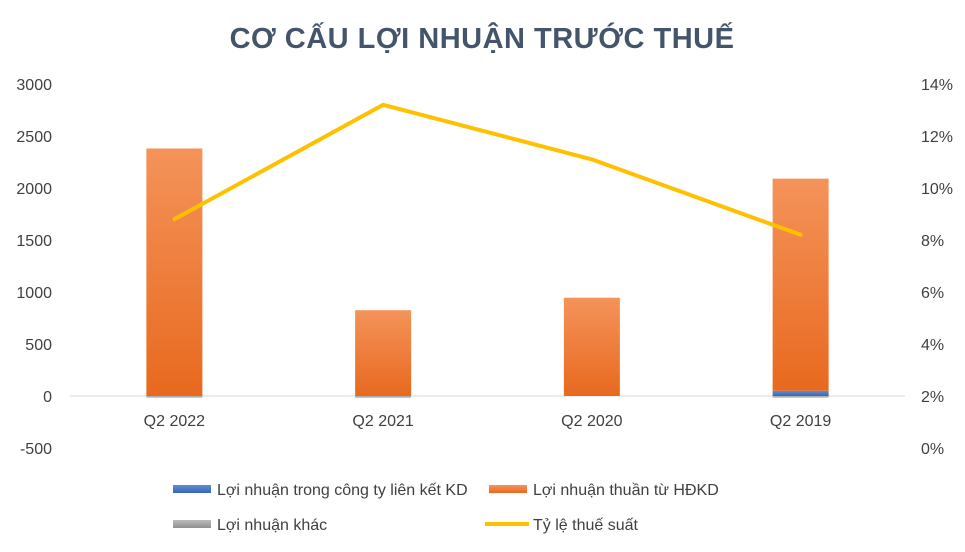 The height and width of the screenshot is (552, 965). Describe the element at coordinates (932, 397) in the screenshot. I see `y-right-tick-label: 2%` at that location.